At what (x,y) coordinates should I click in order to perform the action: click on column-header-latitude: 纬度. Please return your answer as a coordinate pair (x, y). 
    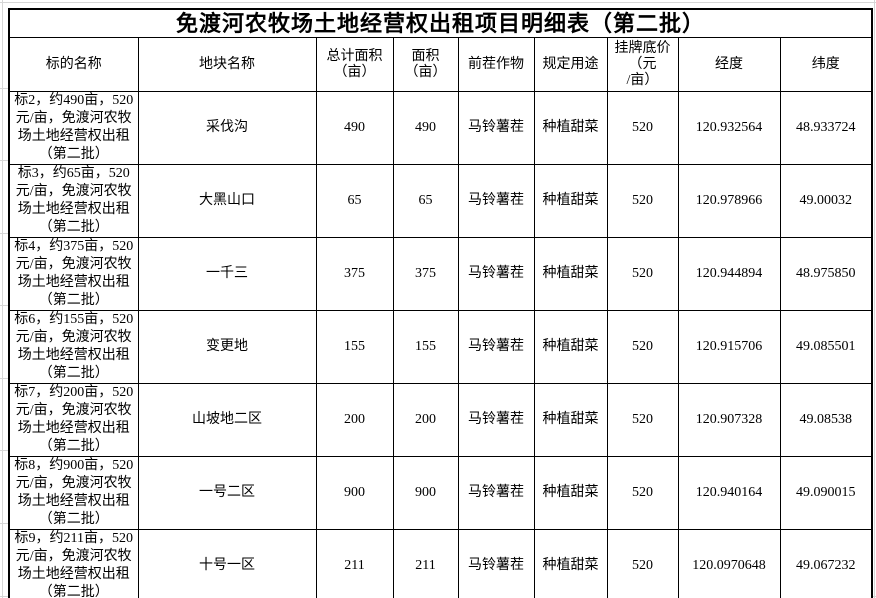
    Looking at the image, I should click on (826, 64).